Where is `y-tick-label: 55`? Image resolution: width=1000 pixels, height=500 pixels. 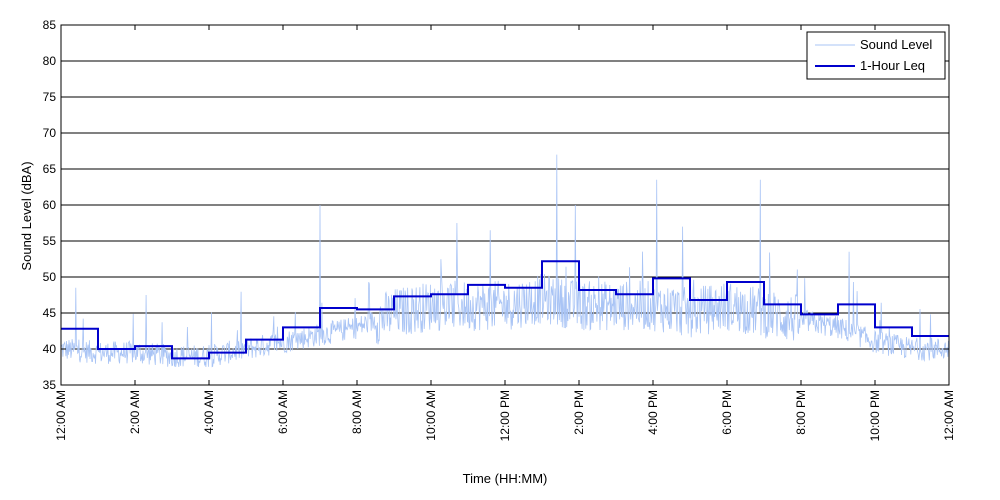 y-tick-label: 55 is located at coordinates (50, 241).